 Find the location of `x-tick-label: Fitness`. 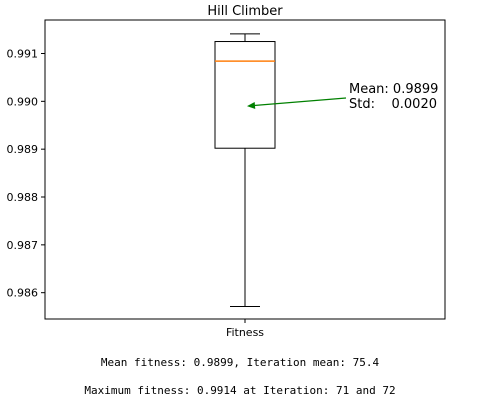

x-tick-label: Fitness is located at coordinates (245, 332).